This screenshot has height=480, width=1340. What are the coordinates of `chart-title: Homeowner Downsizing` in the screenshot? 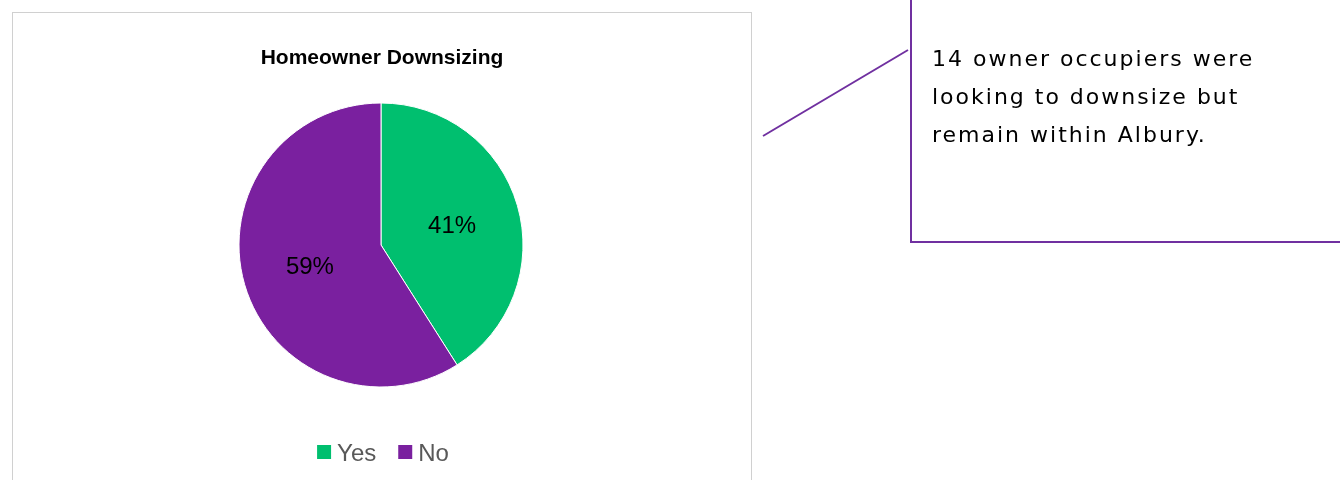 It's located at (382, 56).